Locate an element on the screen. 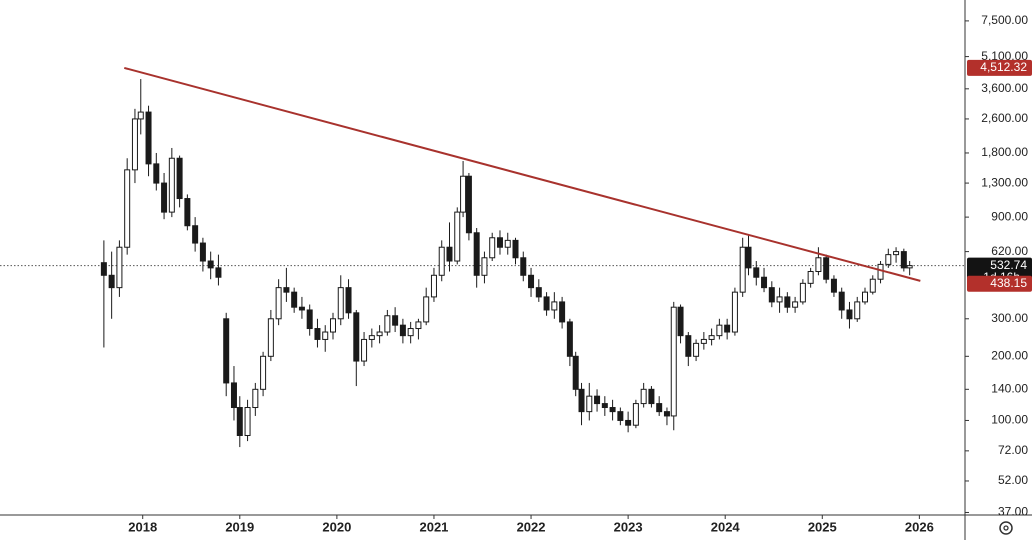 This screenshot has height=540, width=1032. settings-ring is located at coordinates (1006, 528).